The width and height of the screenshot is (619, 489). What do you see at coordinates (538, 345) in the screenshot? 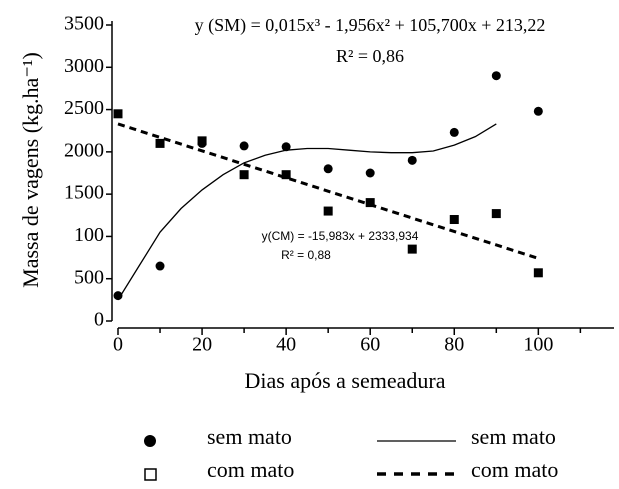
I see `x-tick-label: 100` at bounding box center [538, 345].